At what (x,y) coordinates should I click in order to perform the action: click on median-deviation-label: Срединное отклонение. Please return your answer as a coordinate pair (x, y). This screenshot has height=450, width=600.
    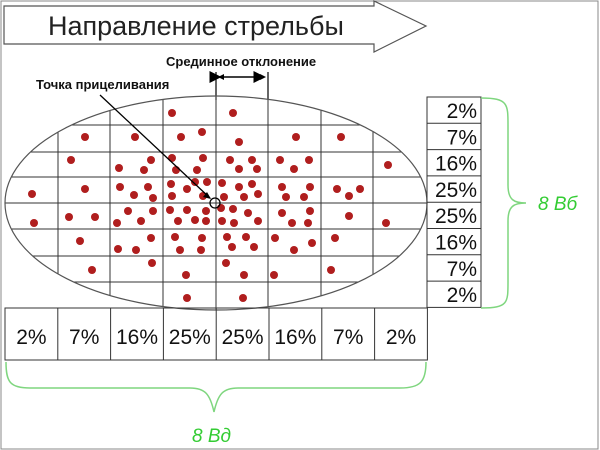
    Looking at the image, I should click on (241, 61).